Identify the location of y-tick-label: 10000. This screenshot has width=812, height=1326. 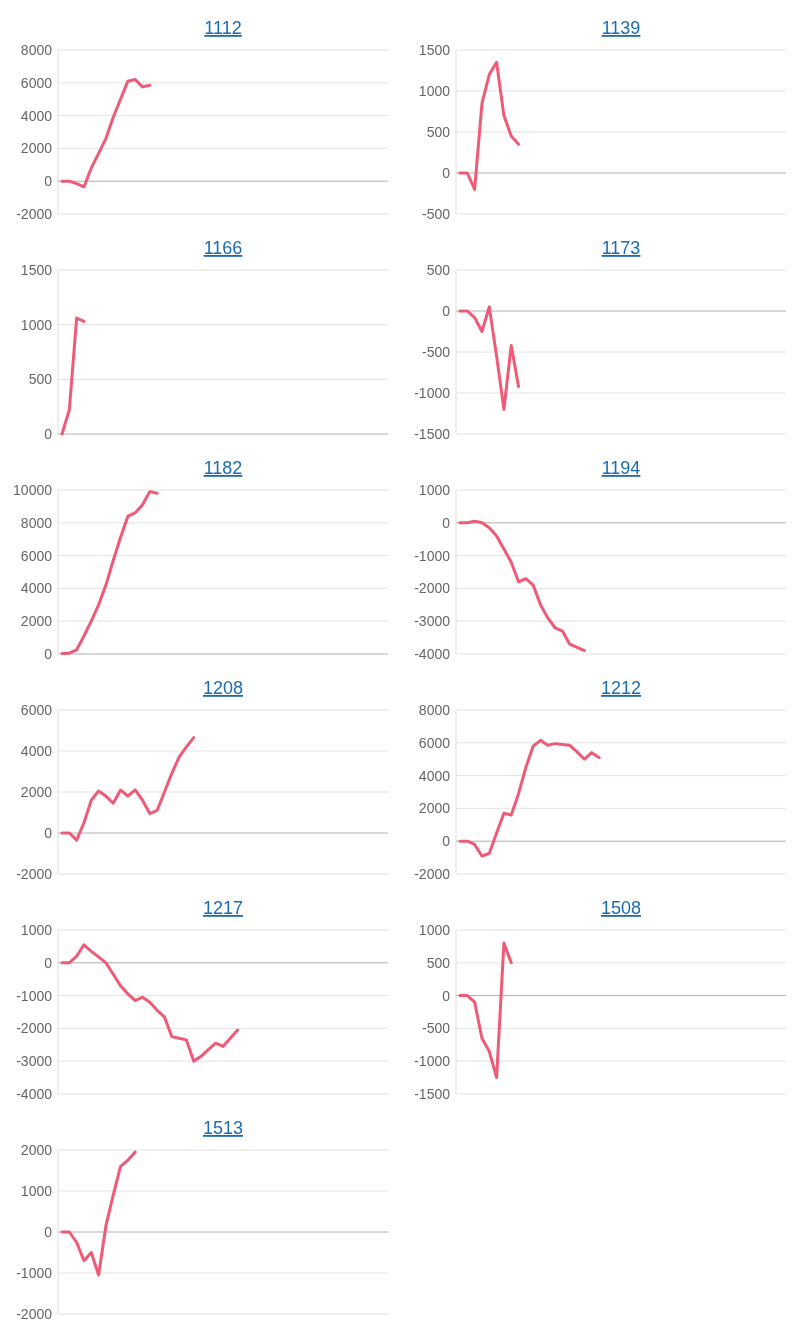
(33, 489).